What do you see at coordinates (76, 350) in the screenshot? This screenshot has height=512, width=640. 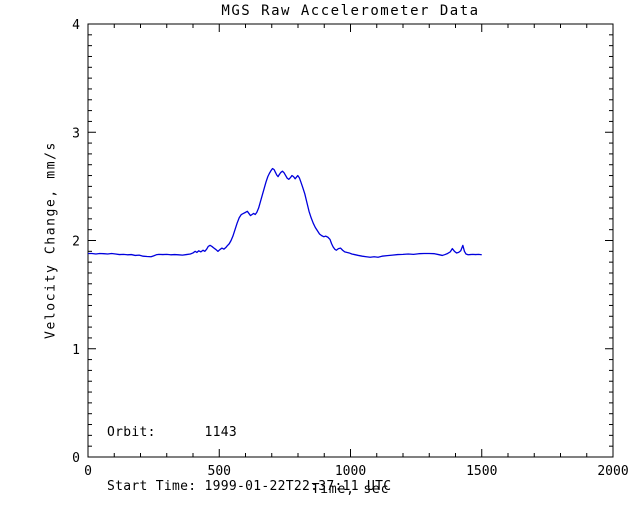 I see `y-tick-label: 1` at bounding box center [76, 350].